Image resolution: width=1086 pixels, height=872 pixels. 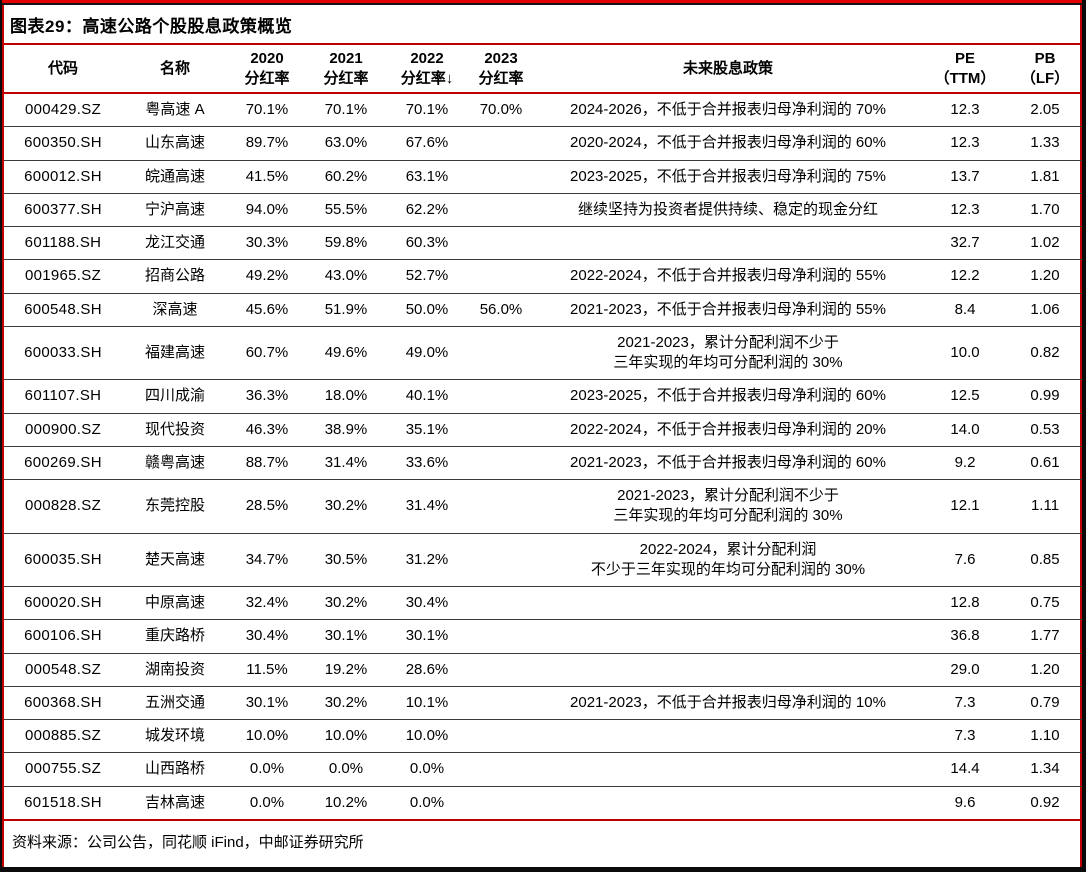 What do you see at coordinates (267, 802) in the screenshot?
I see `cell-y2020: 0.0%` at bounding box center [267, 802].